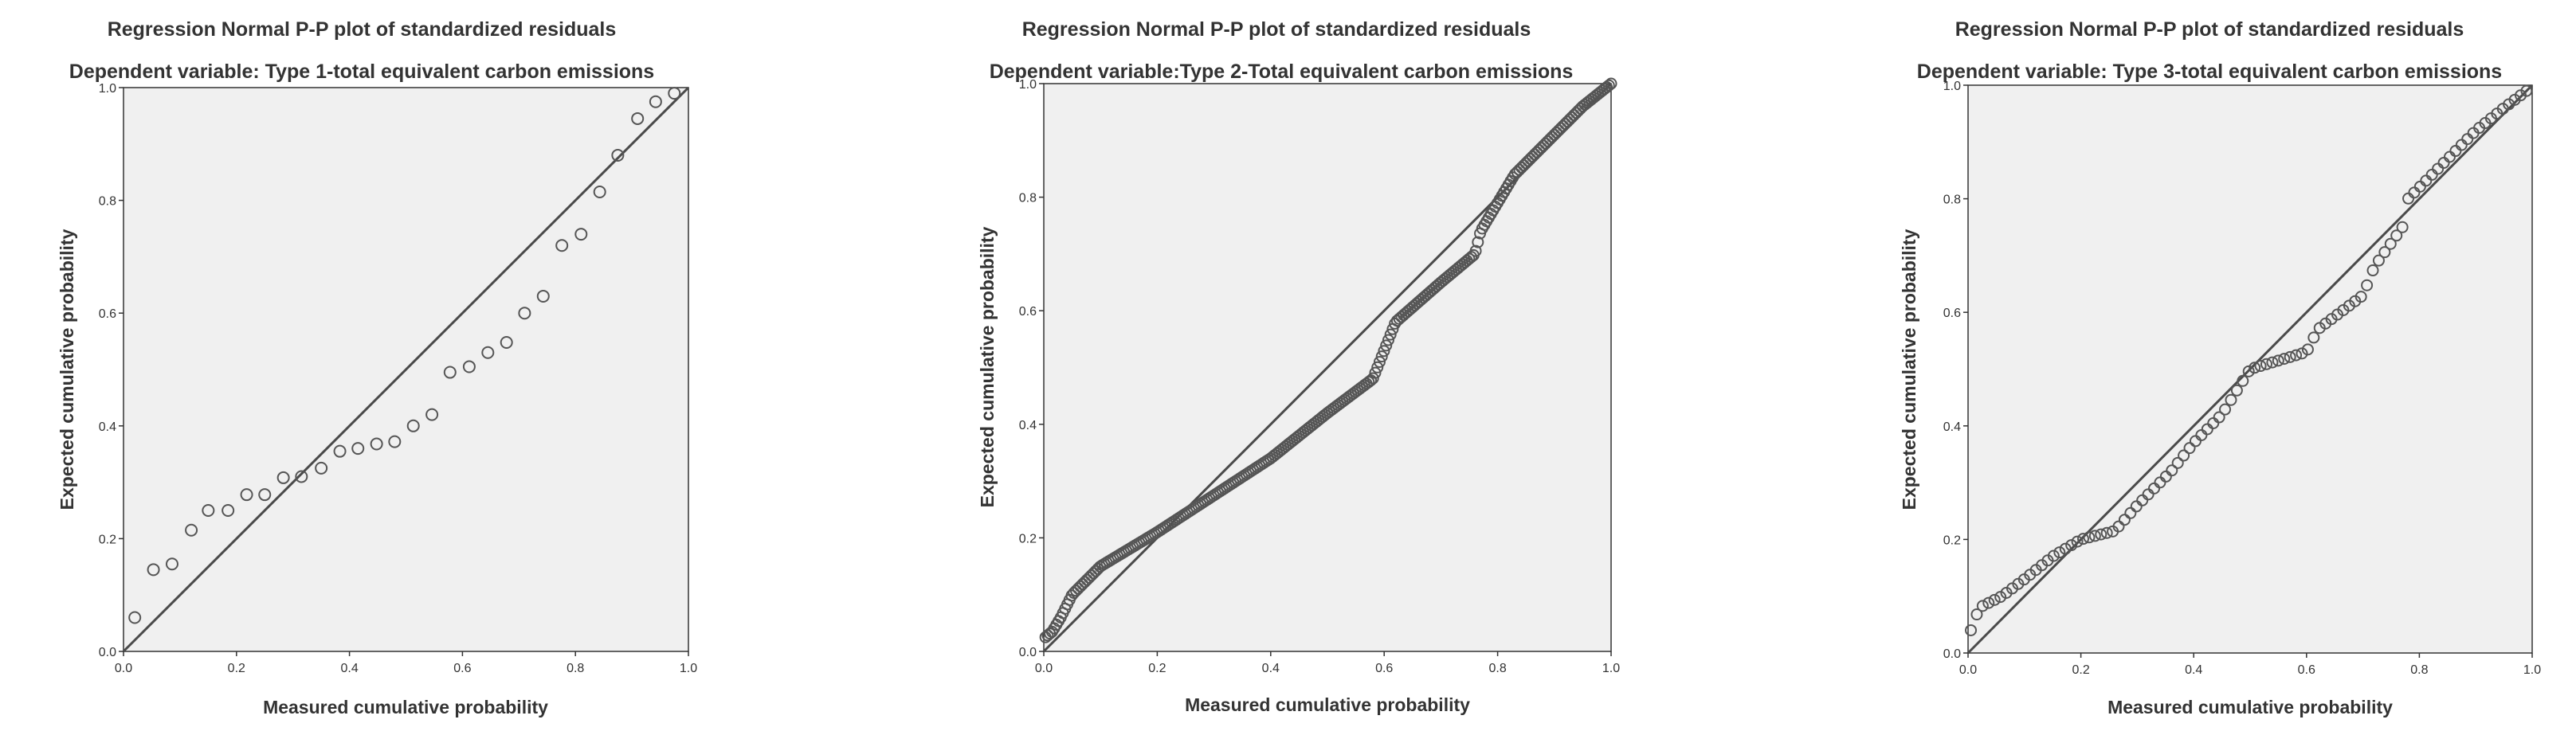  What do you see at coordinates (2250, 665) in the screenshot?
I see `x-axis-ticks: 0.0 0.2 0.4 0.6 0.8 1.0` at bounding box center [2250, 665].